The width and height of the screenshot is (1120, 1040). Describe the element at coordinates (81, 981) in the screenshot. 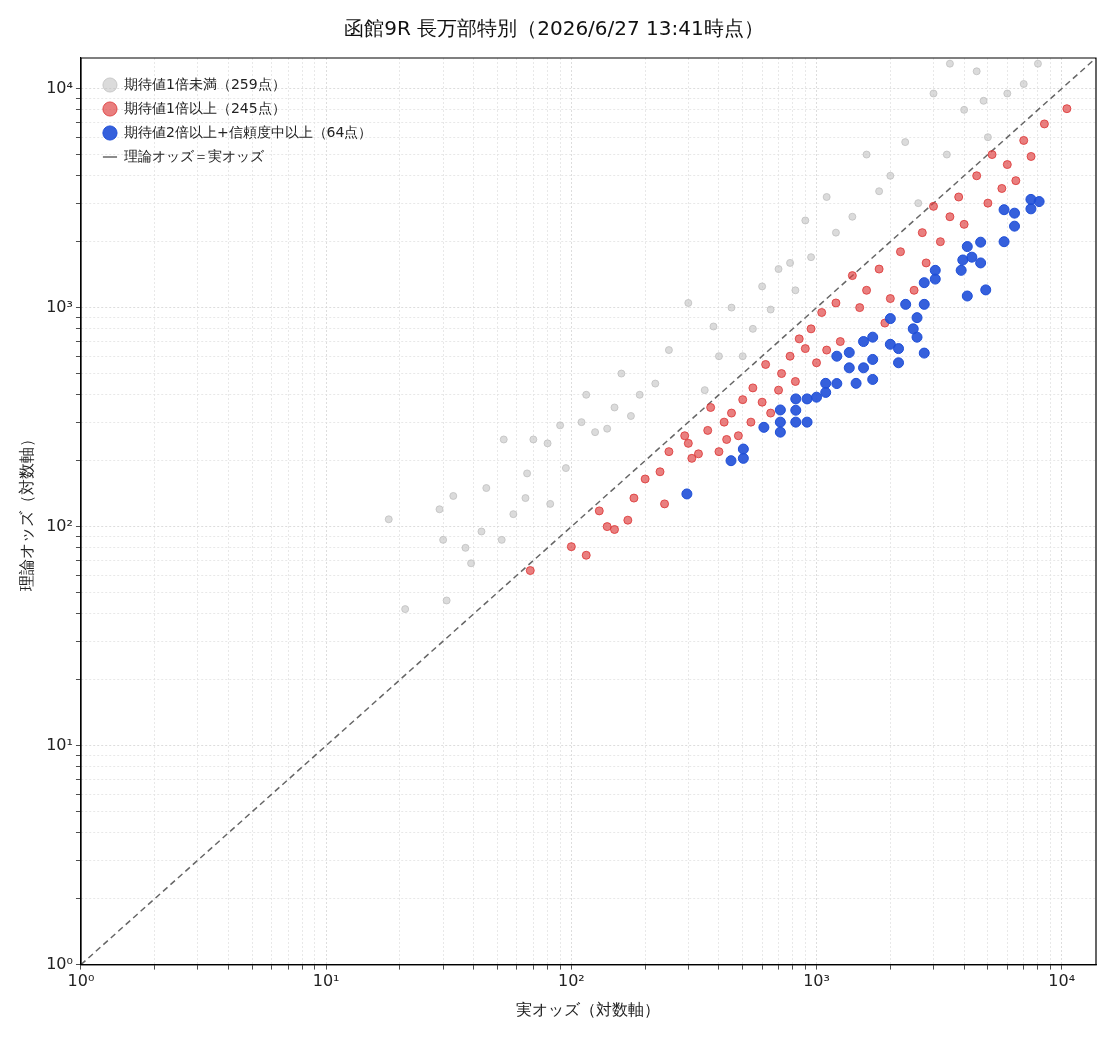

I see `x-tick-label: 10⁰` at that location.